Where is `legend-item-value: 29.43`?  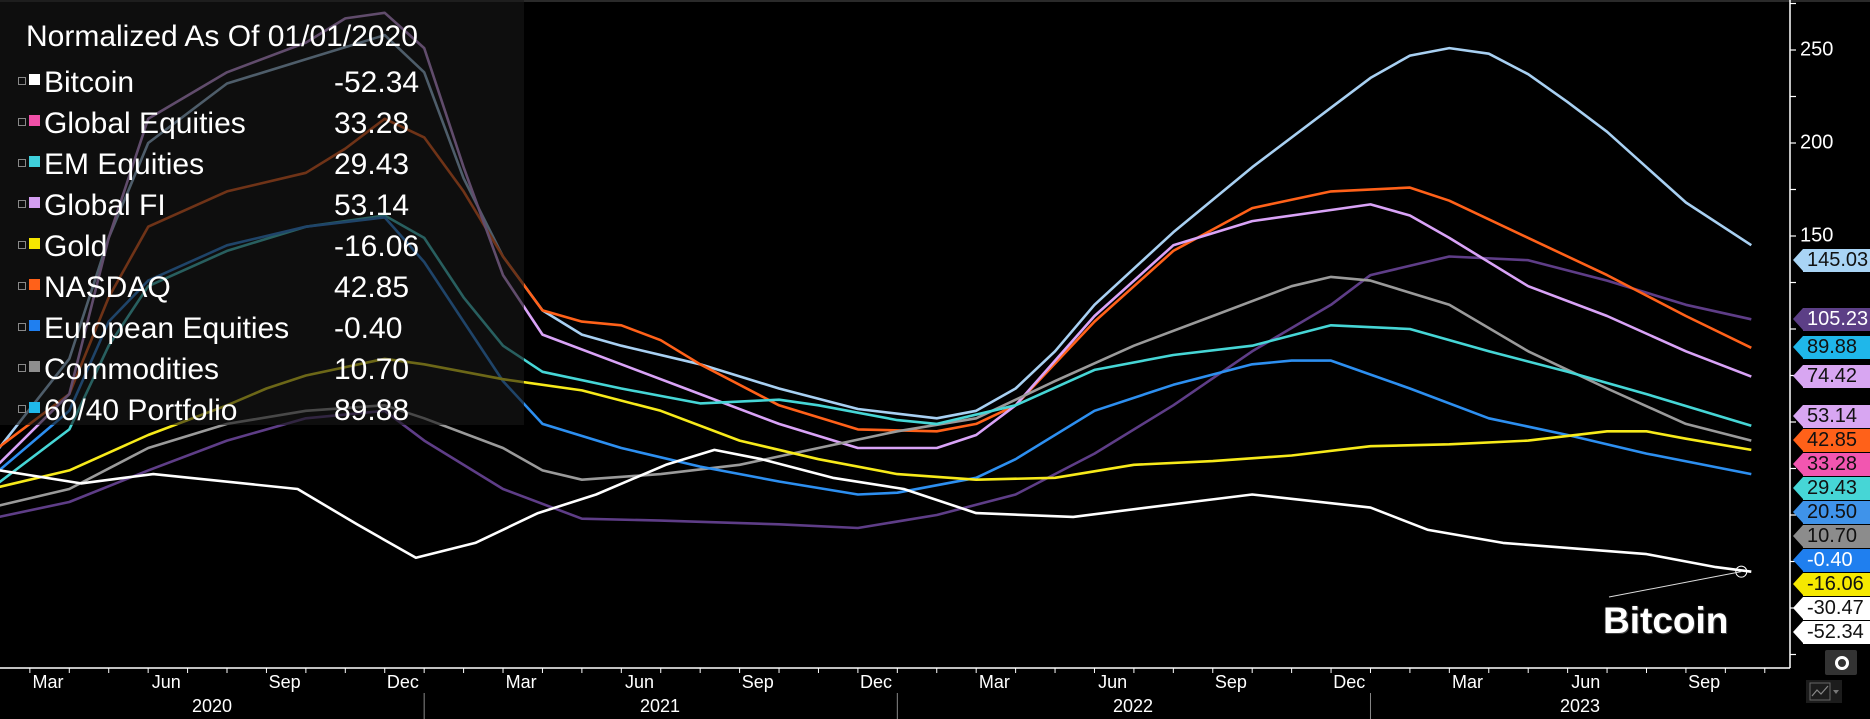 legend-item-value: 29.43 is located at coordinates (372, 164).